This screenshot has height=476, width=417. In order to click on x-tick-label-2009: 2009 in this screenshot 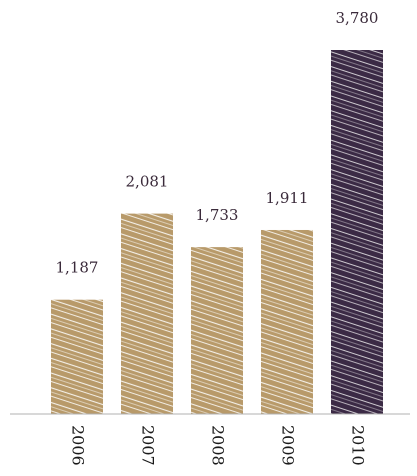, I will do `click(288, 445)`.